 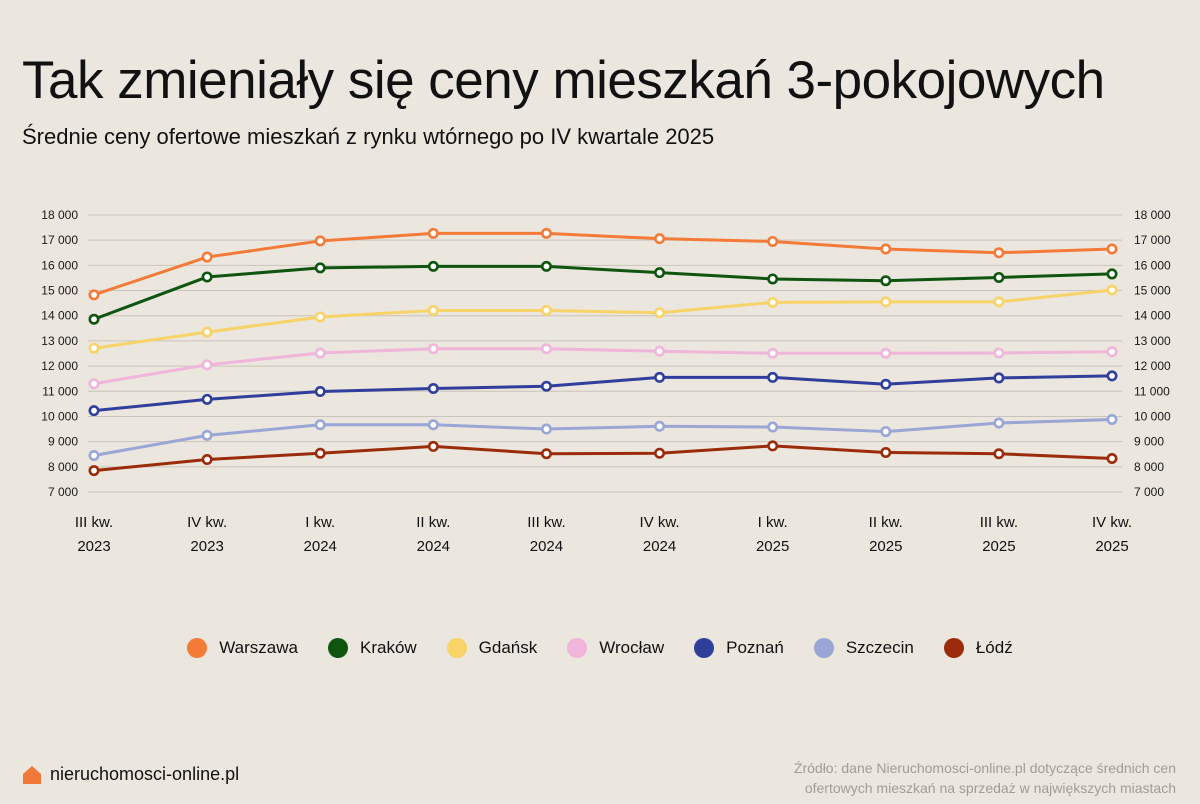 I want to click on legend-label: Warszawa, so click(x=258, y=647).